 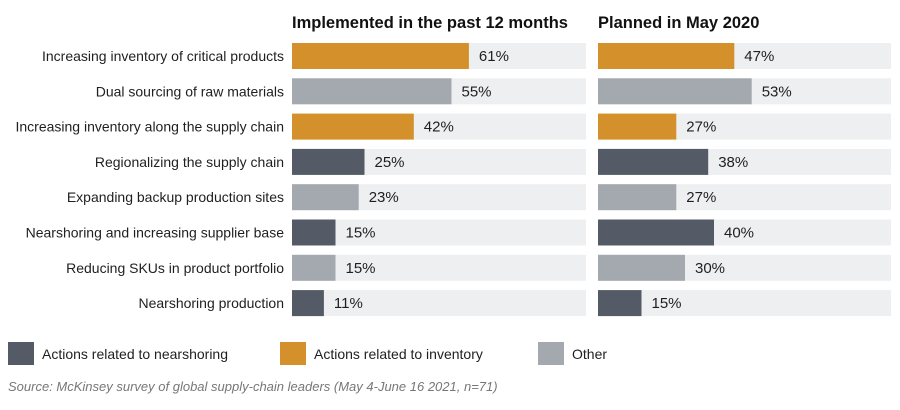 What do you see at coordinates (135, 353) in the screenshot?
I see `legend-label-nearshoring: Actions related to nearshoring` at bounding box center [135, 353].